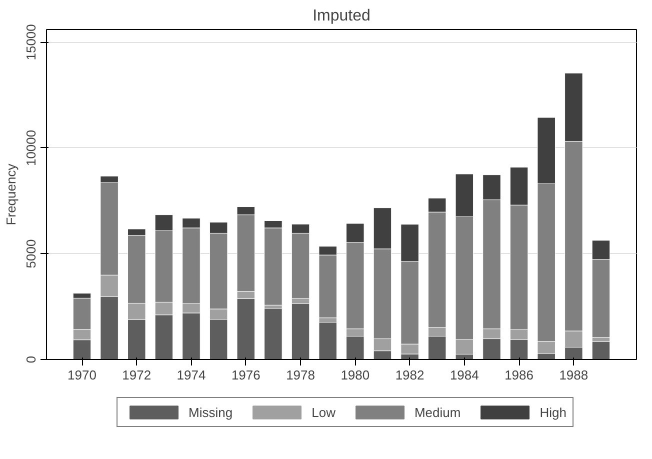 The width and height of the screenshot is (652, 459). Describe the element at coordinates (210, 412) in the screenshot. I see `legend-label: Missing` at that location.